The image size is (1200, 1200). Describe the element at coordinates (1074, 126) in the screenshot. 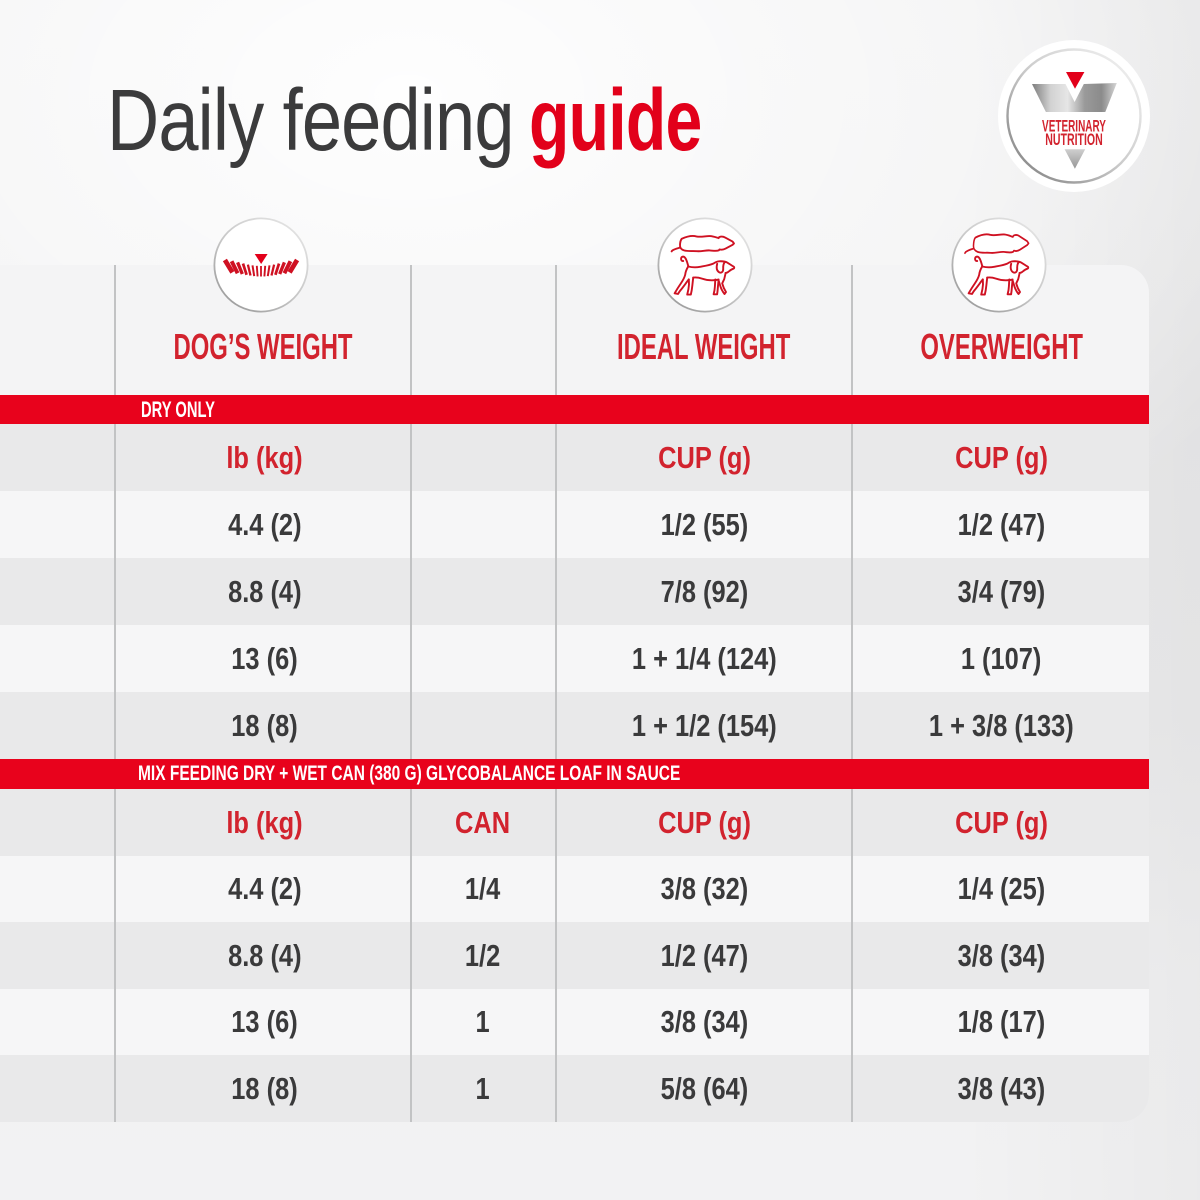

I see `svg-text: VETERINARY` at that location.